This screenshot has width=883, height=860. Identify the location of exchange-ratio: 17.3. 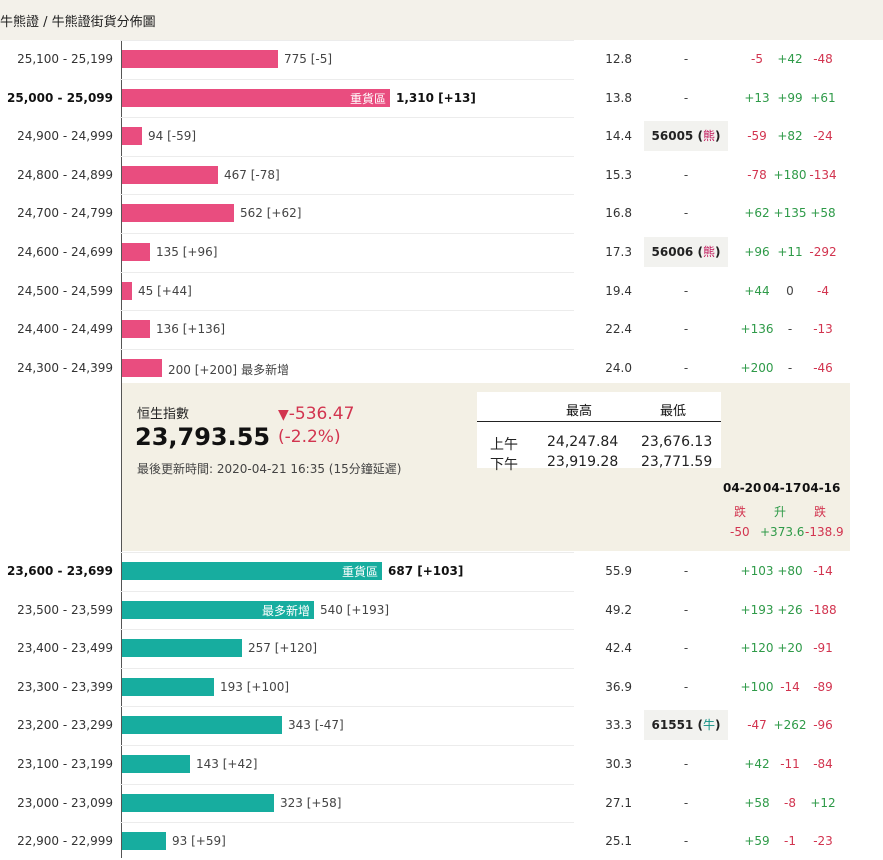
(618, 252).